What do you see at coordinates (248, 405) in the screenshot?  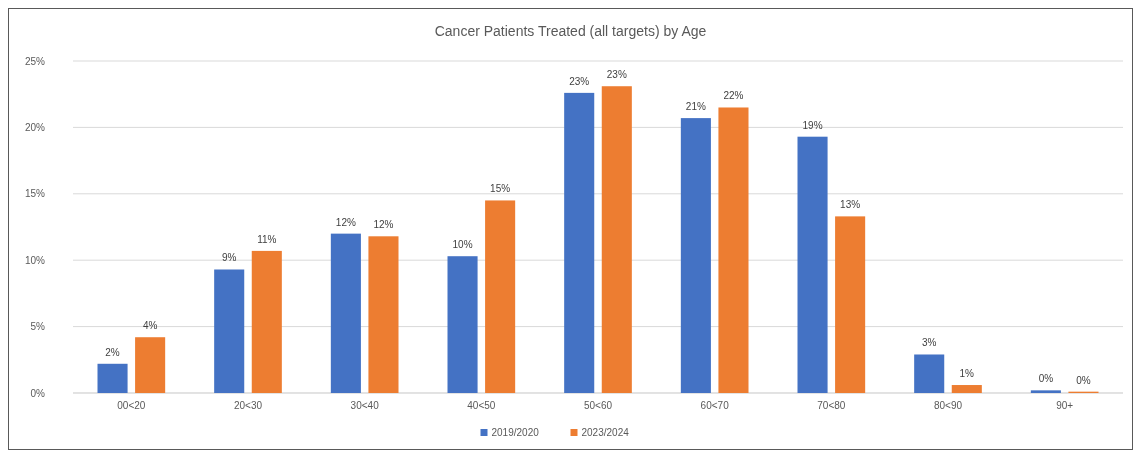 I see `x-tick-label: 20<30` at bounding box center [248, 405].